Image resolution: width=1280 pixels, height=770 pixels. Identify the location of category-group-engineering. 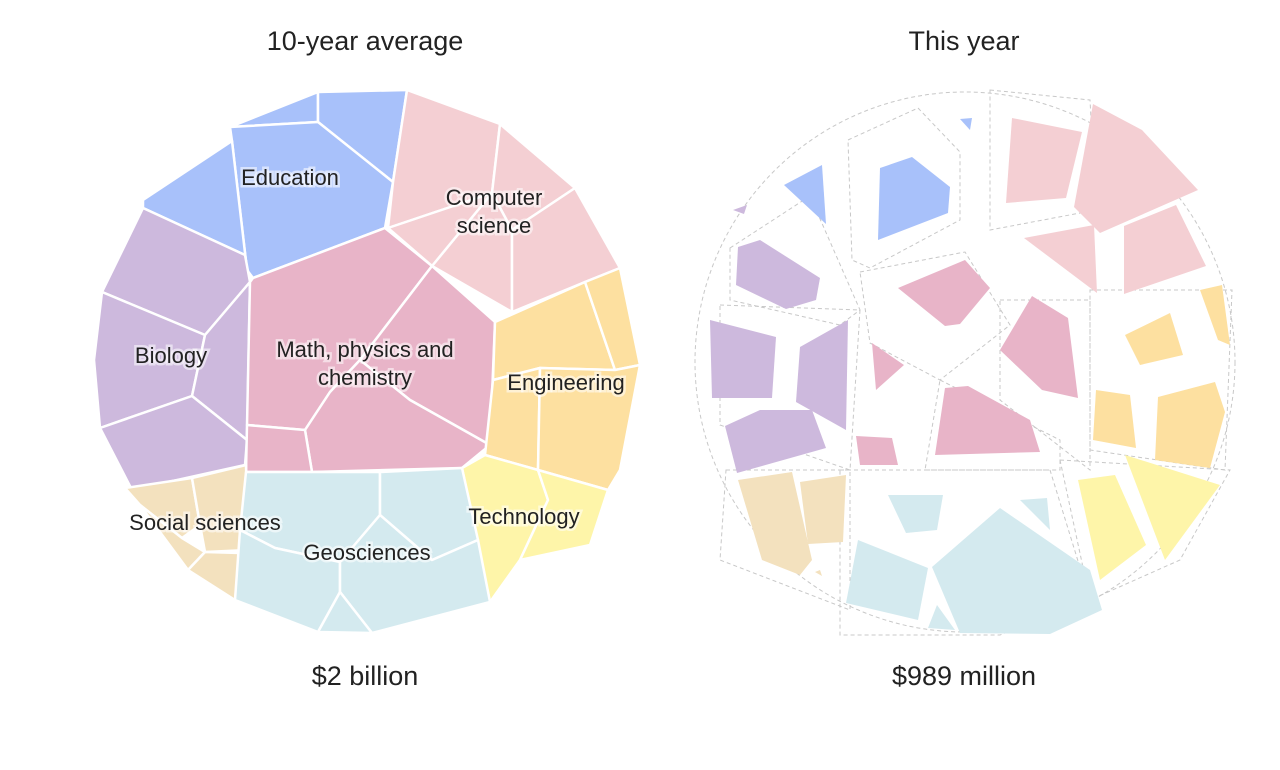
(562, 379).